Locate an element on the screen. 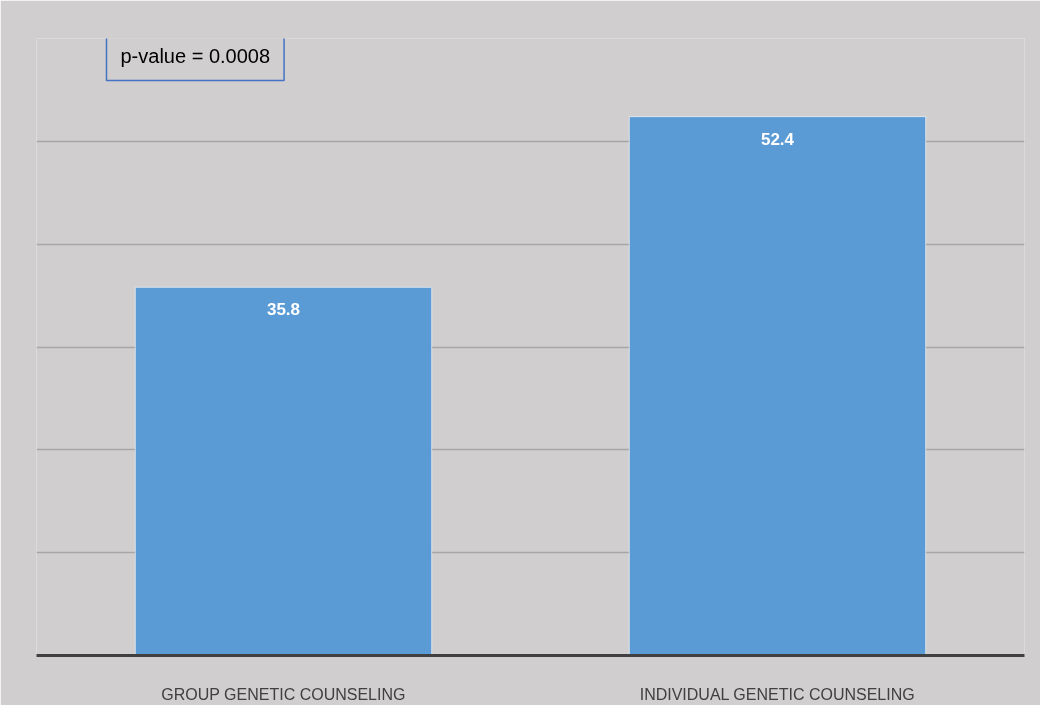 The image size is (1044, 711). annotation: p-value = 0.0008 is located at coordinates (195, 55).